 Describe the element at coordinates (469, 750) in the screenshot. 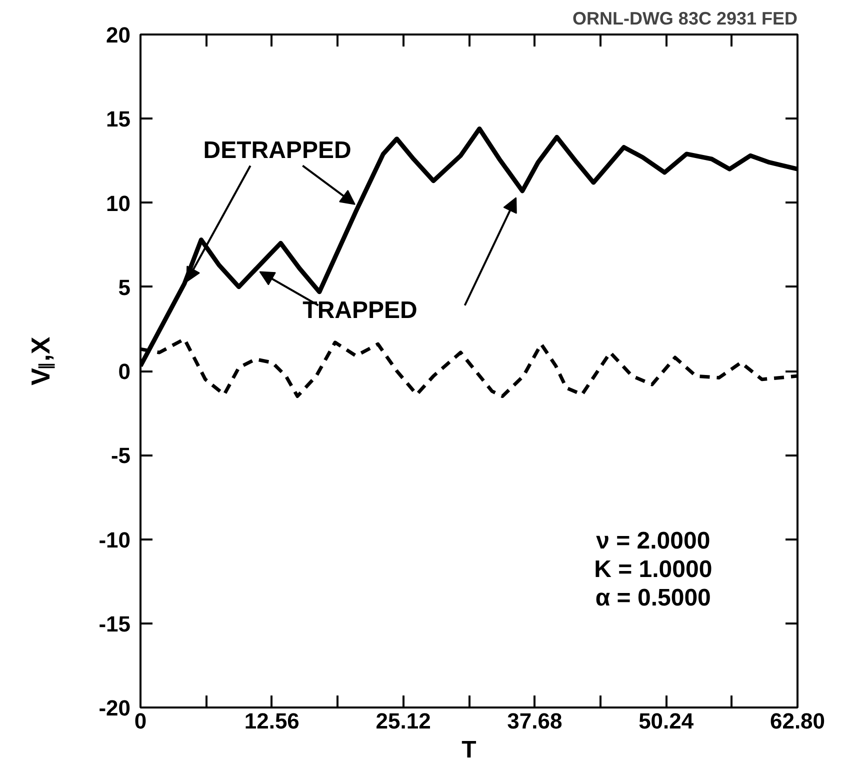

I see `x-axis-title: T` at that location.